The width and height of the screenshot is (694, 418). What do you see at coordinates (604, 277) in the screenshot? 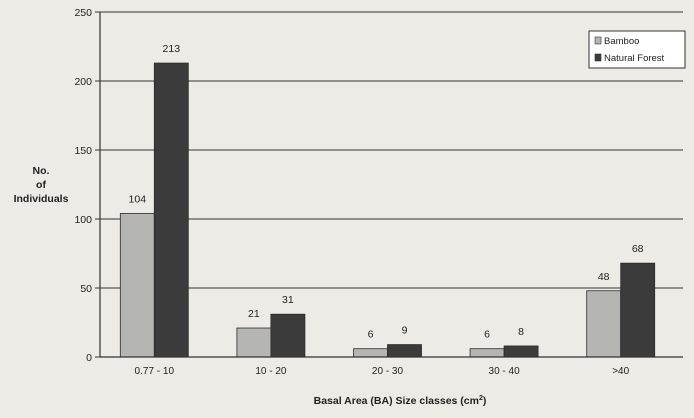
I see `data-label-bamboo: 48` at bounding box center [604, 277].